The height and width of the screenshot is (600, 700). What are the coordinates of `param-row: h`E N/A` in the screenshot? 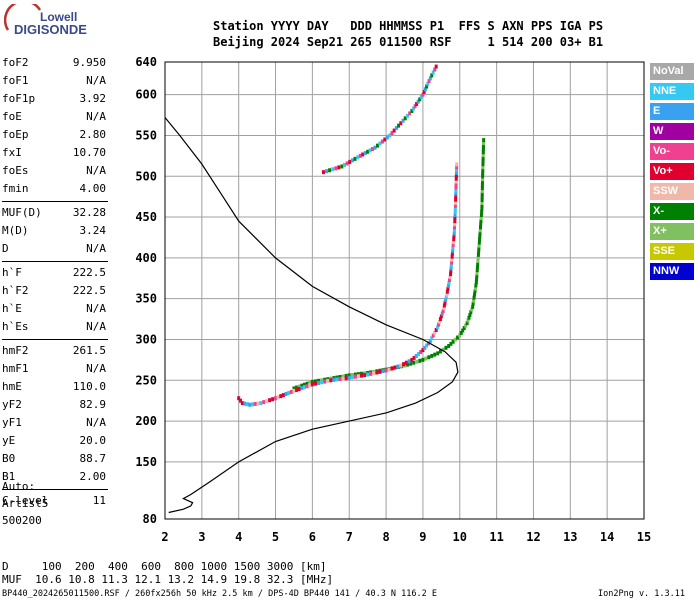 It's located at (54, 309).